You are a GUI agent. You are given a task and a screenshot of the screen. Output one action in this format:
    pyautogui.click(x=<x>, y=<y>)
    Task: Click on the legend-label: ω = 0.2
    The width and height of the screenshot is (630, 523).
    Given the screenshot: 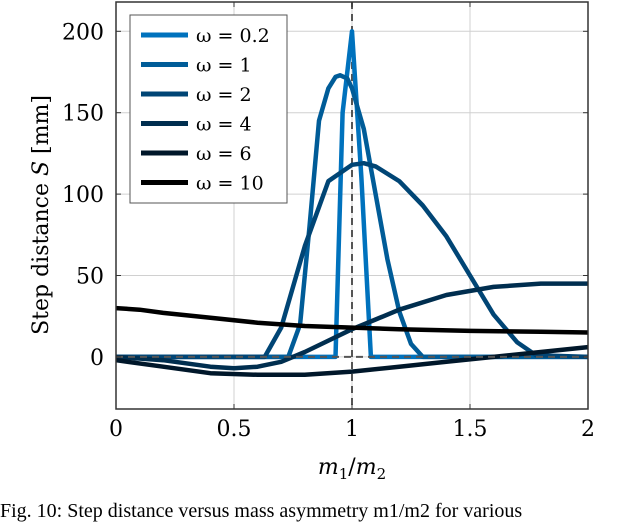 What is the action you would take?
    pyautogui.click(x=233, y=36)
    